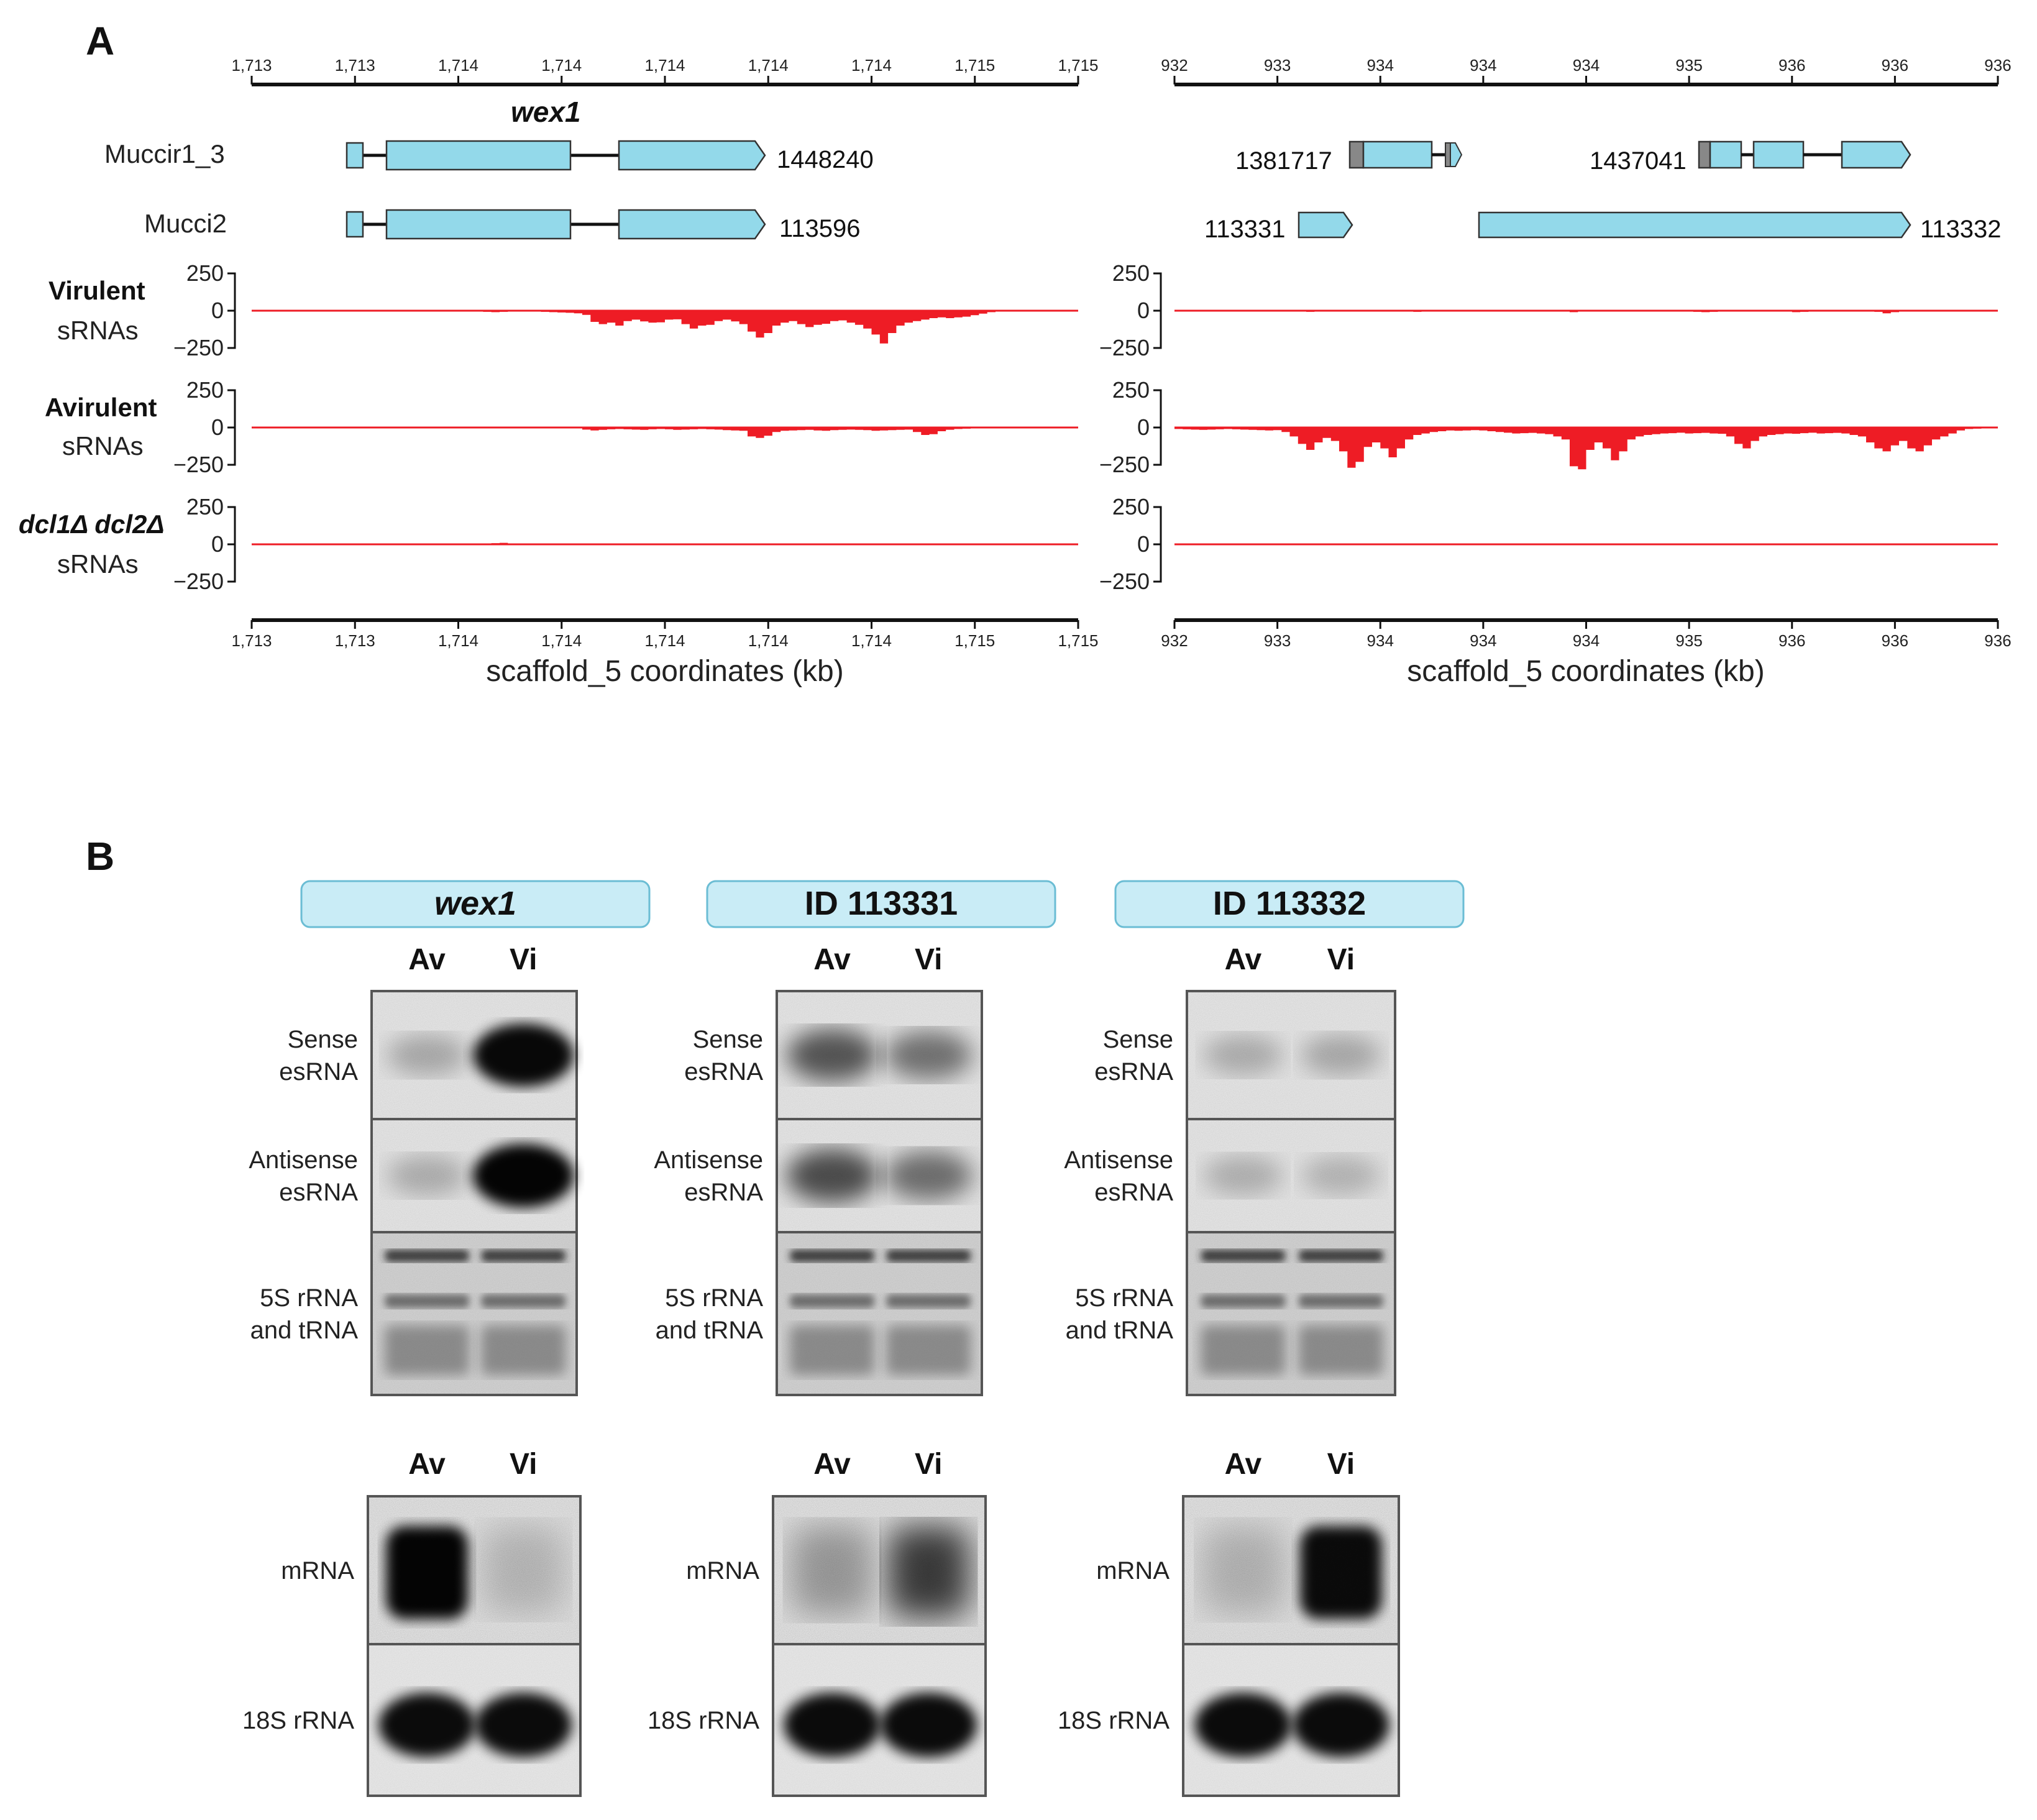 The image size is (2037, 1820). I want to click on top-axis-right: 932 933 934 934 934 935 936 936 936, so click(1587, 71).